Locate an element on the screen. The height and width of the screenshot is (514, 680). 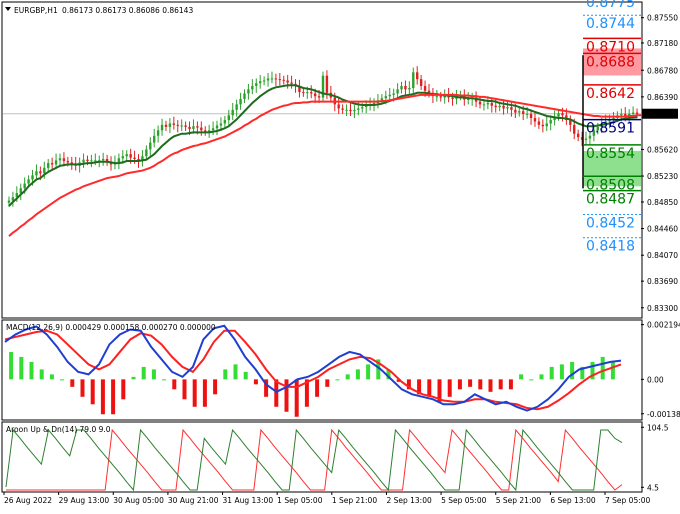
aroon-tick-label: 4.5 is located at coordinates (653, 487).